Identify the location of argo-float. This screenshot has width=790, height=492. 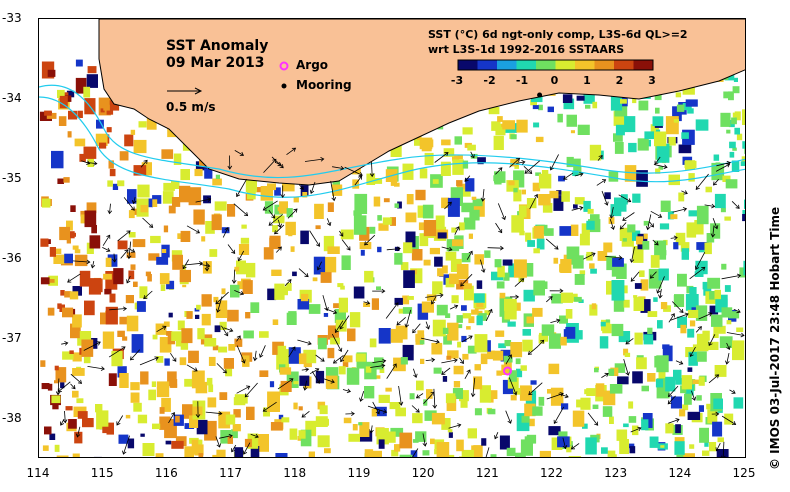
(507, 371).